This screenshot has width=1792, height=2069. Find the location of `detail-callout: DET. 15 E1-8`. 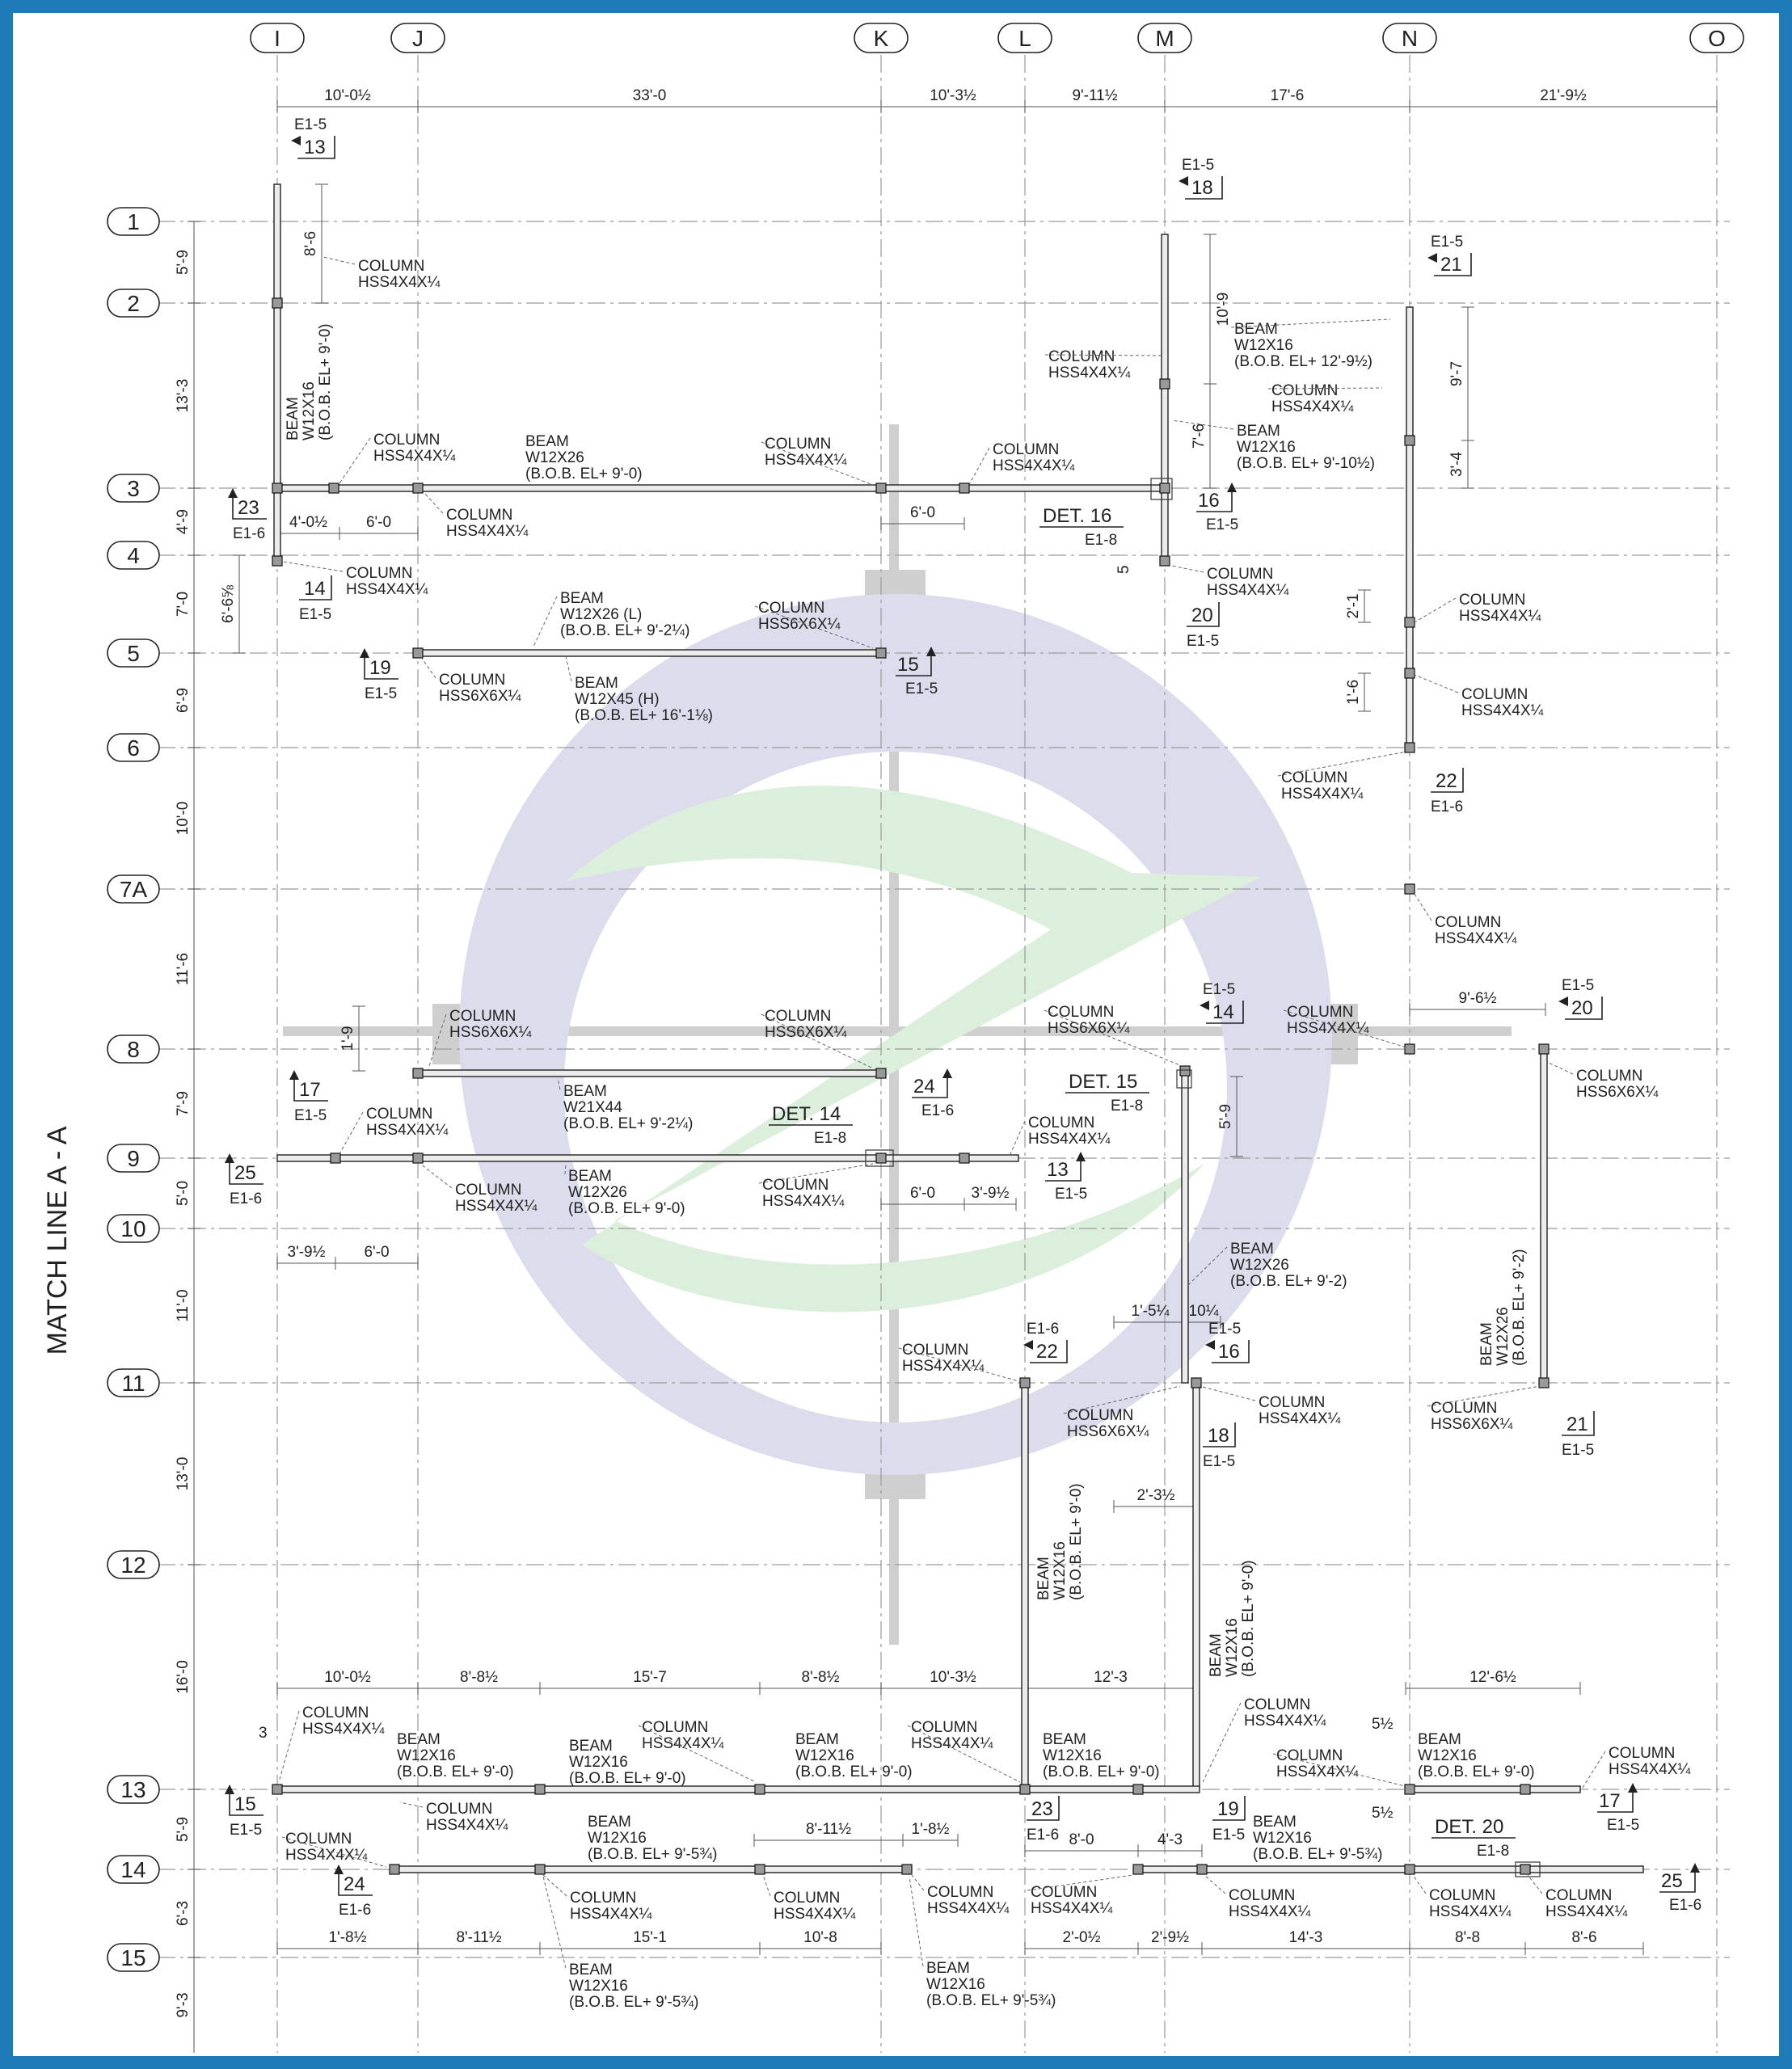

detail-callout: DET. 15 E1-8 is located at coordinates (1107, 1093).